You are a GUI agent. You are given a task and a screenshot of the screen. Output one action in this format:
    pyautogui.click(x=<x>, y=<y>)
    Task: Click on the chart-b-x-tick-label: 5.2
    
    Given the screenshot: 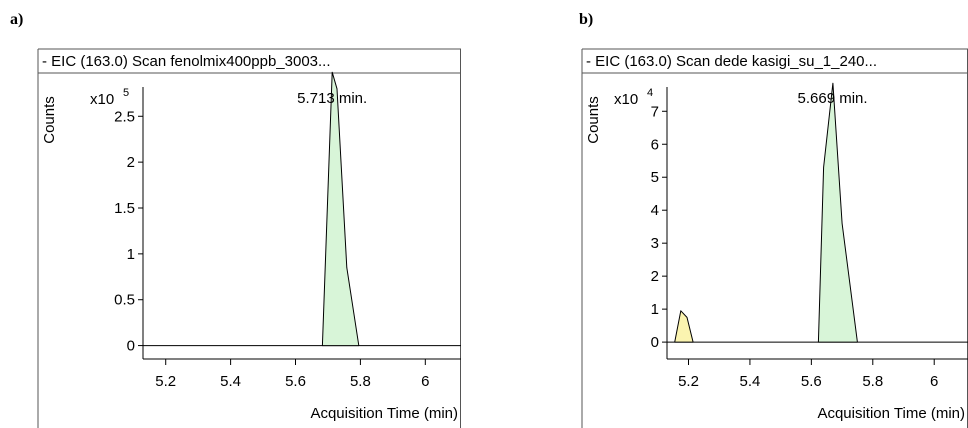 What is the action you would take?
    pyautogui.click(x=688, y=381)
    